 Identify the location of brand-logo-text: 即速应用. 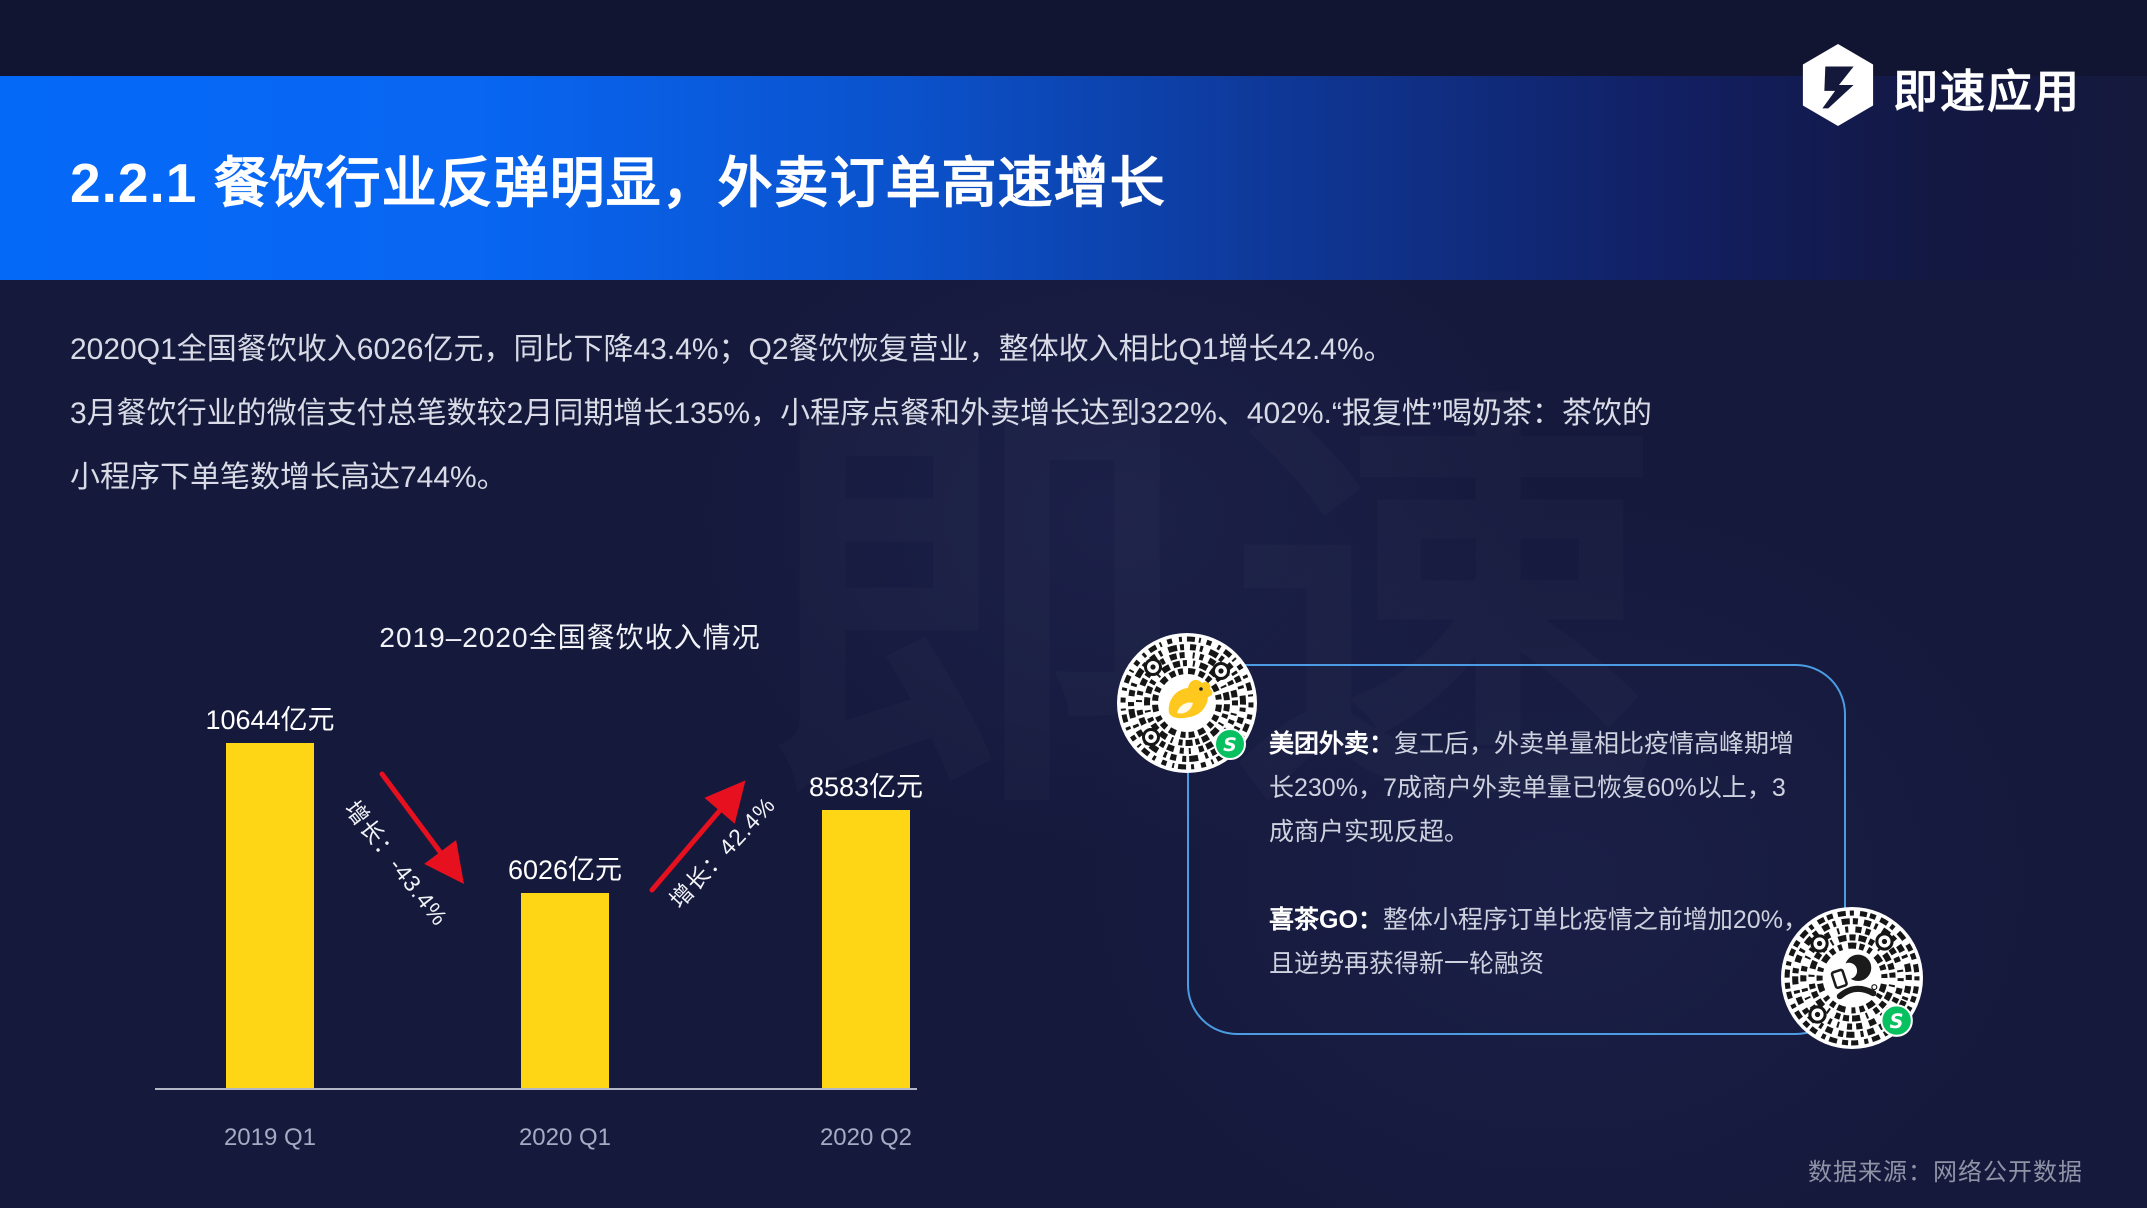
(1986, 91).